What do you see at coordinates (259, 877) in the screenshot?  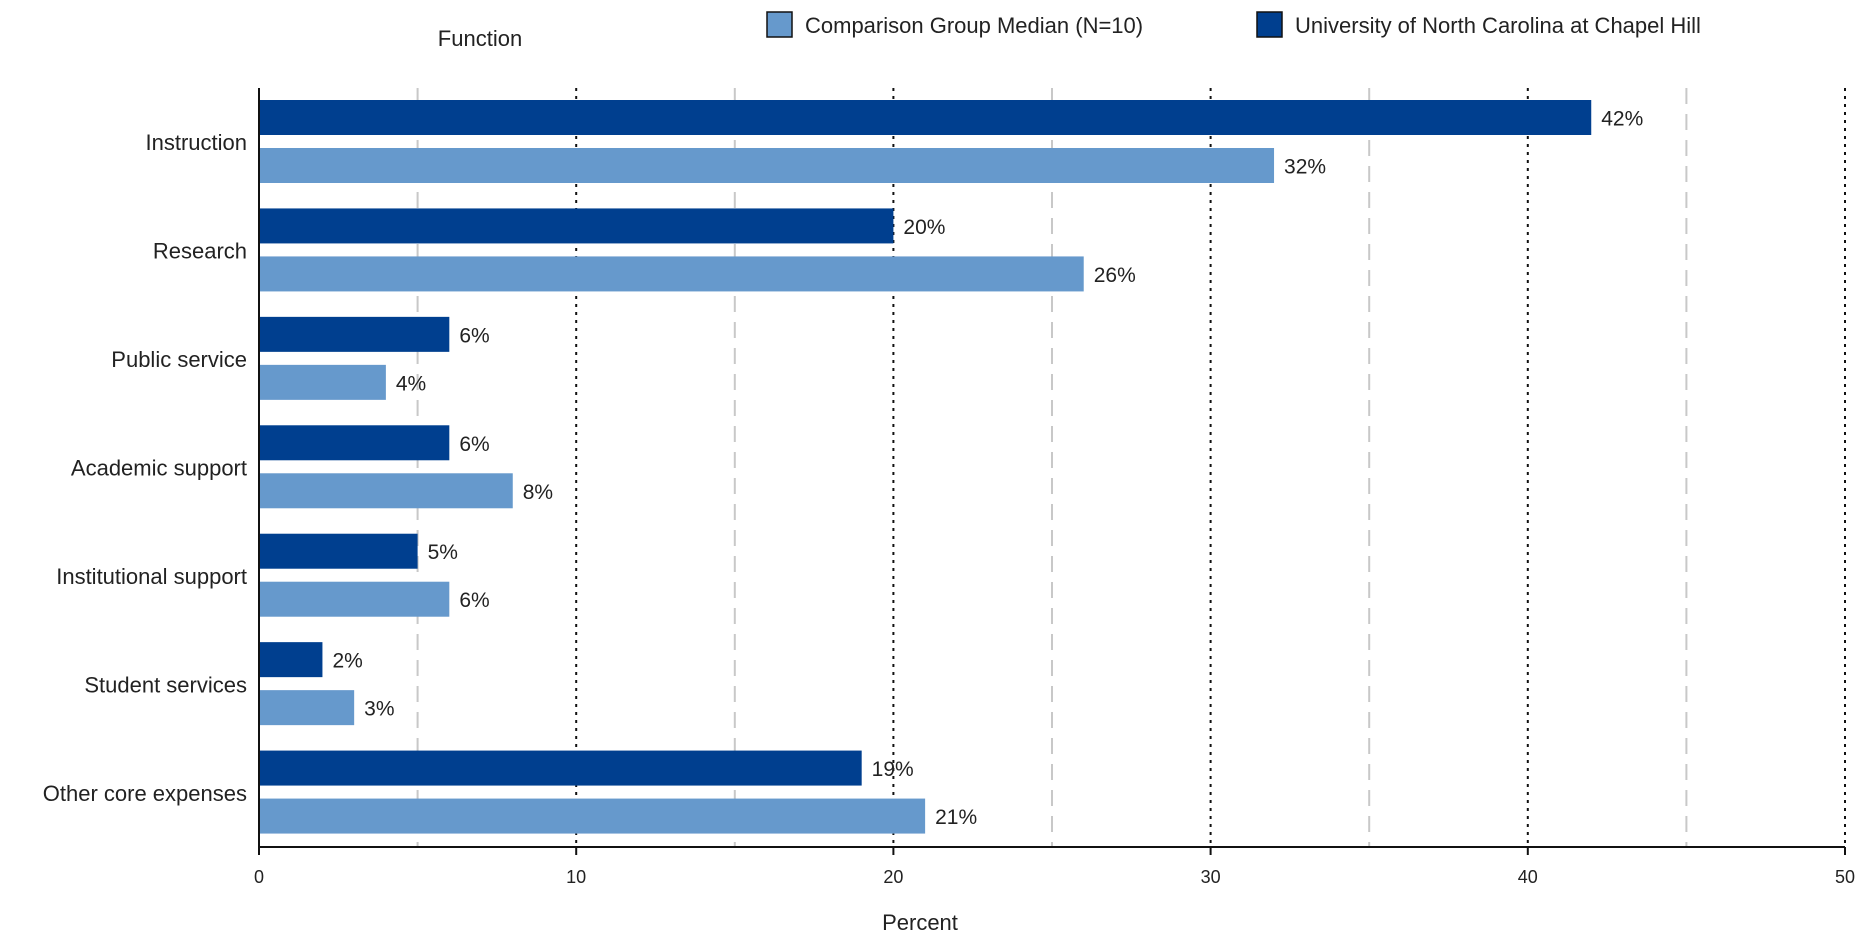 I see `x-tick-label: 0` at bounding box center [259, 877].